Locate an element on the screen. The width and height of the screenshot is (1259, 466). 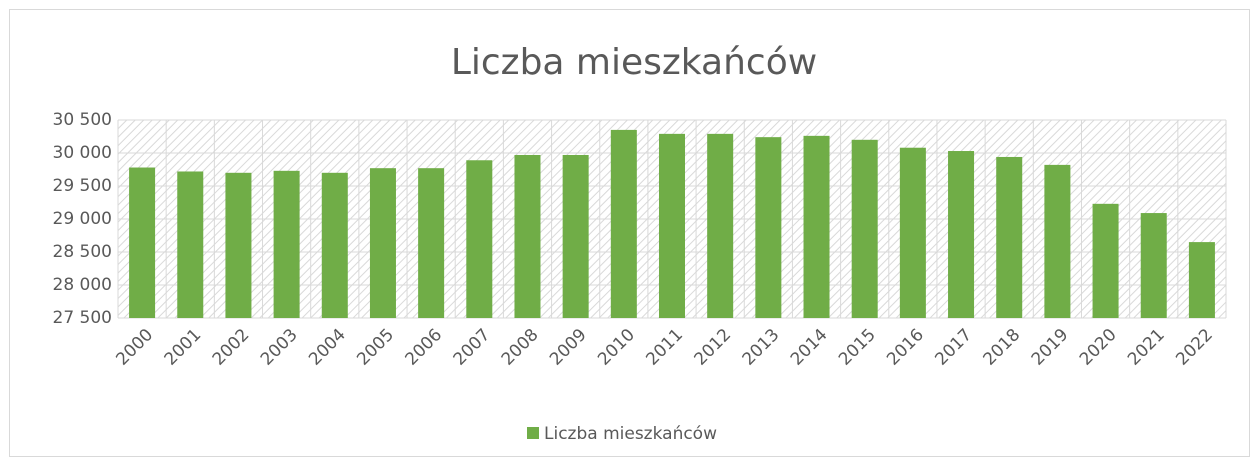
y-tick-label: 30 500 is located at coordinates (82, 120).